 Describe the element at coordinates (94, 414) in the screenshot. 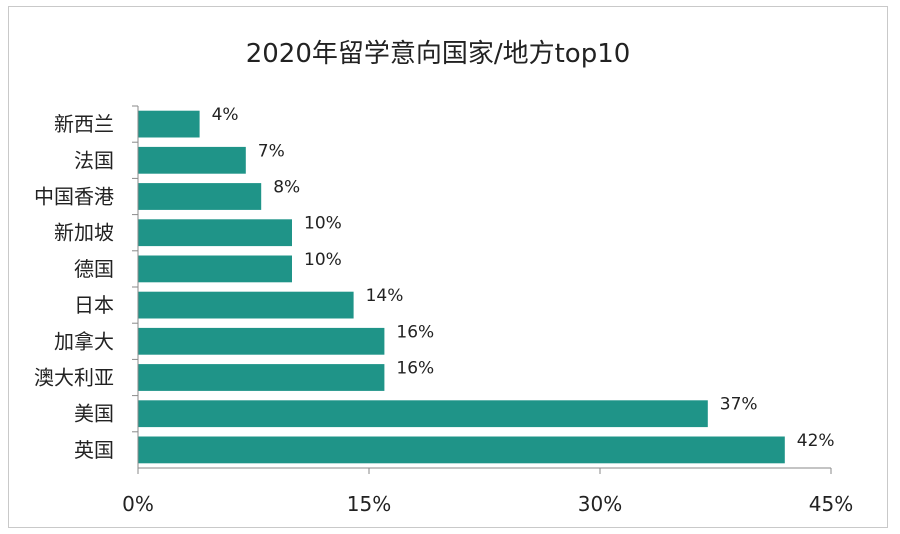

I see `category-label: 美国` at that location.